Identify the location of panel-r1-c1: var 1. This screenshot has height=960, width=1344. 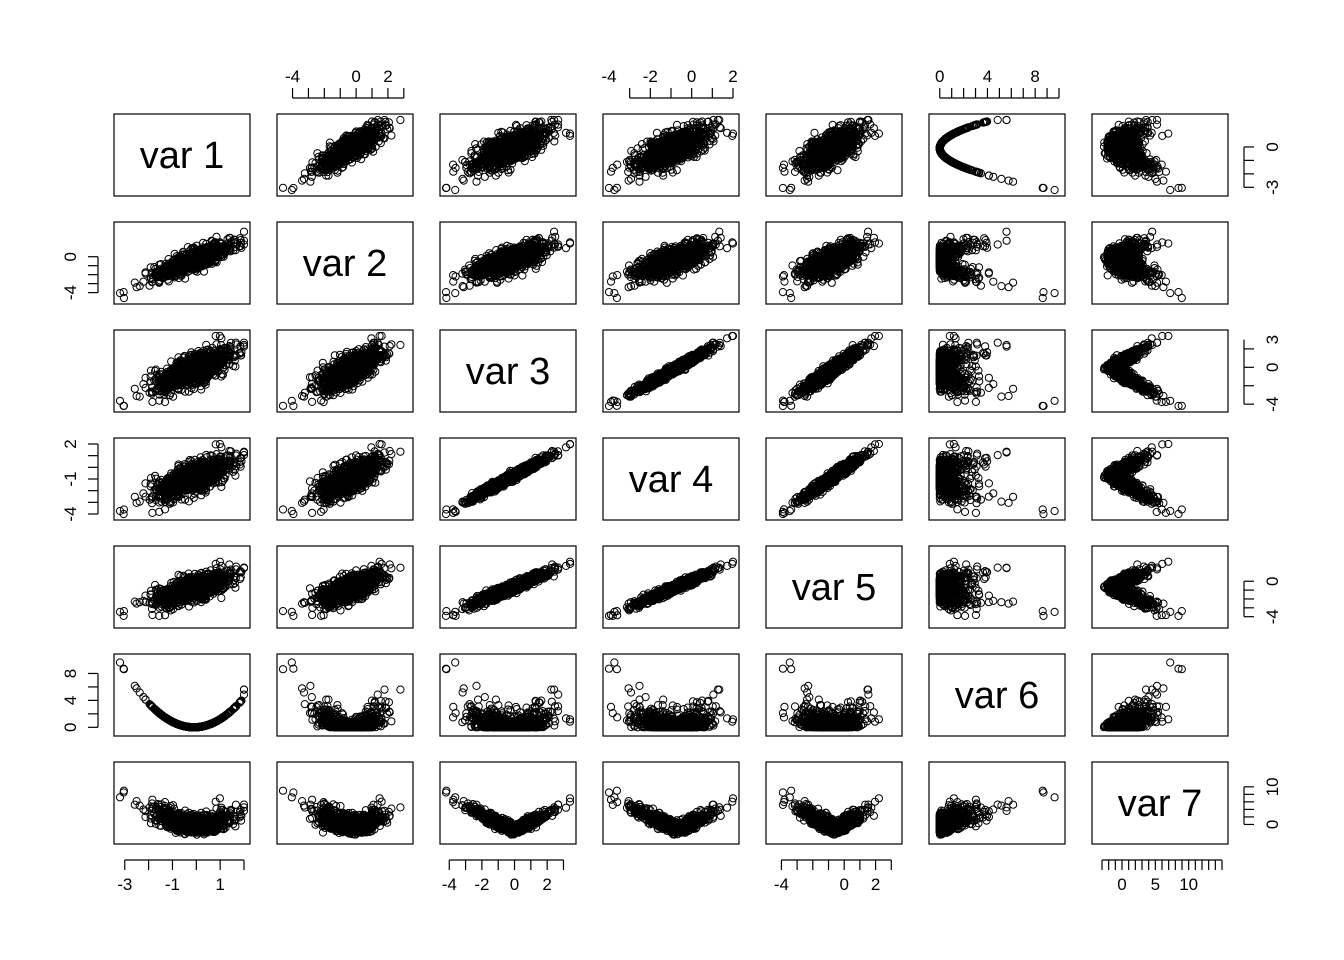
(182, 155).